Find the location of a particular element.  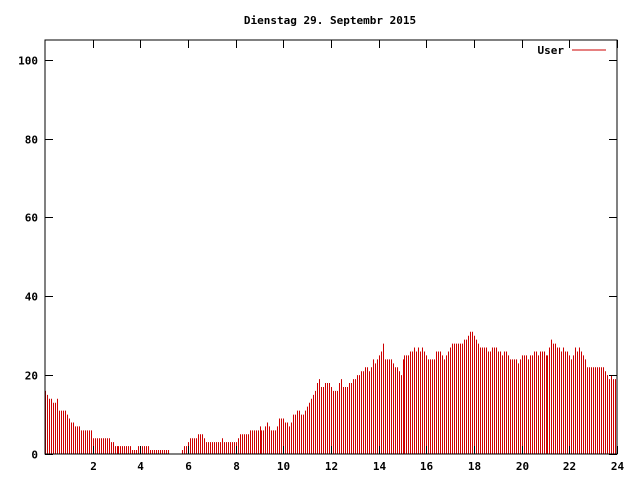

x-tick-label: 22 is located at coordinates (569, 466).